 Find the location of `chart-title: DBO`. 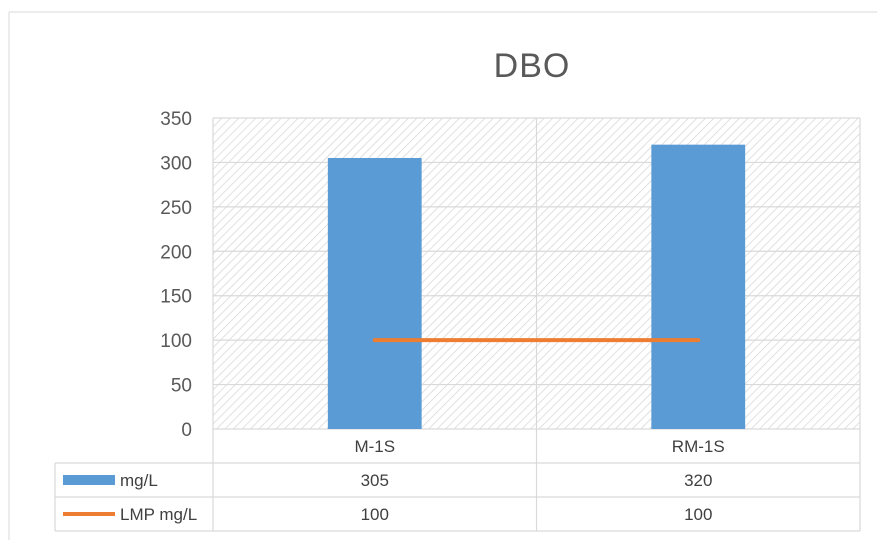

chart-title: DBO is located at coordinates (532, 66).